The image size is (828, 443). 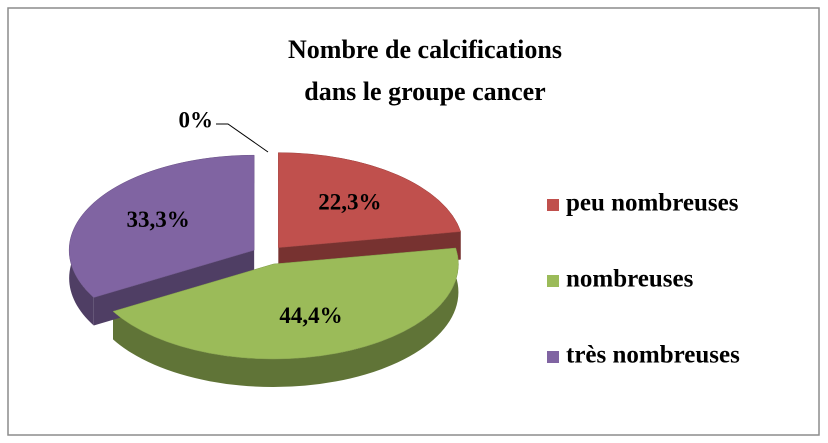 What do you see at coordinates (196, 119) in the screenshot?
I see `data-label: 0%` at bounding box center [196, 119].